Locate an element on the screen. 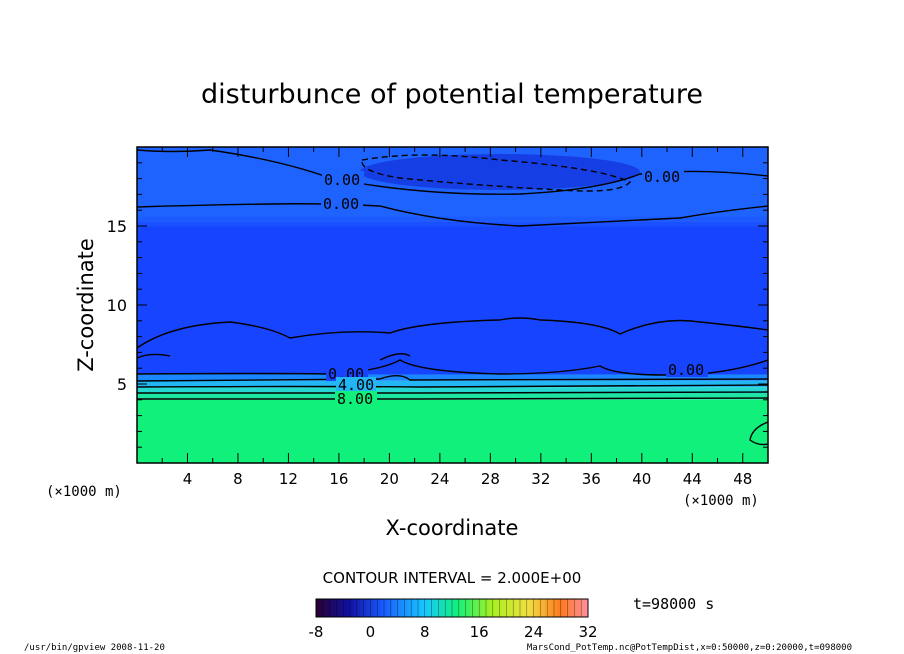  colorbar-tick-label: 32 is located at coordinates (587, 632).